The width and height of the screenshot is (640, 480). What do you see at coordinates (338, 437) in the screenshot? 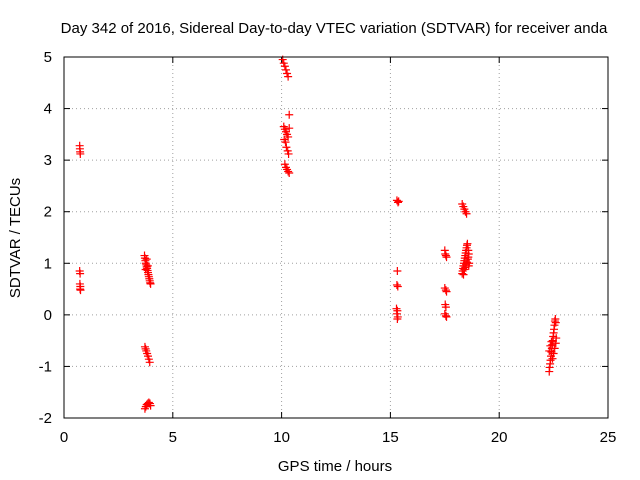
I see `x-tick-labels: 0 5 10 15 20 25` at bounding box center [338, 437].